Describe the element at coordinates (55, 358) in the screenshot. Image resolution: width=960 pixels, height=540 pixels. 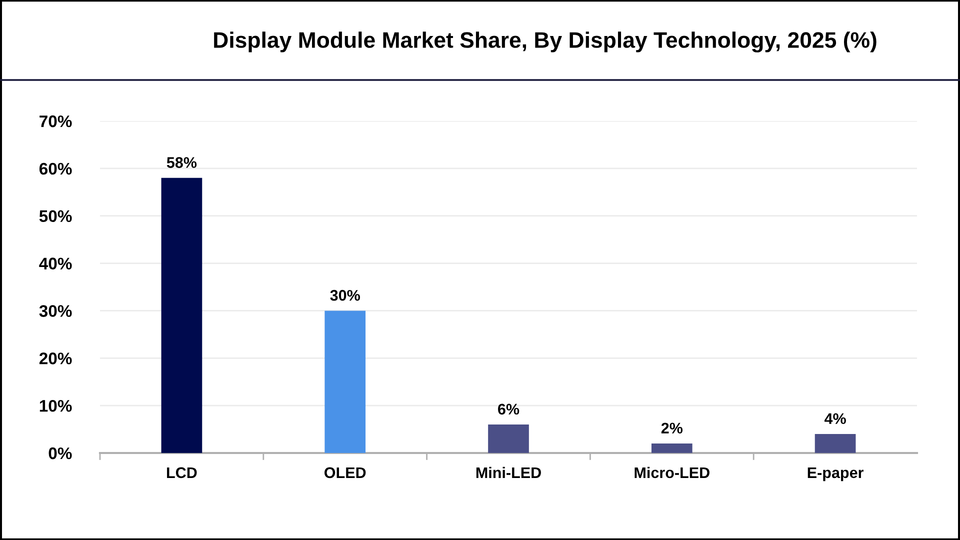
I see `y-tick-label: 20%` at that location.